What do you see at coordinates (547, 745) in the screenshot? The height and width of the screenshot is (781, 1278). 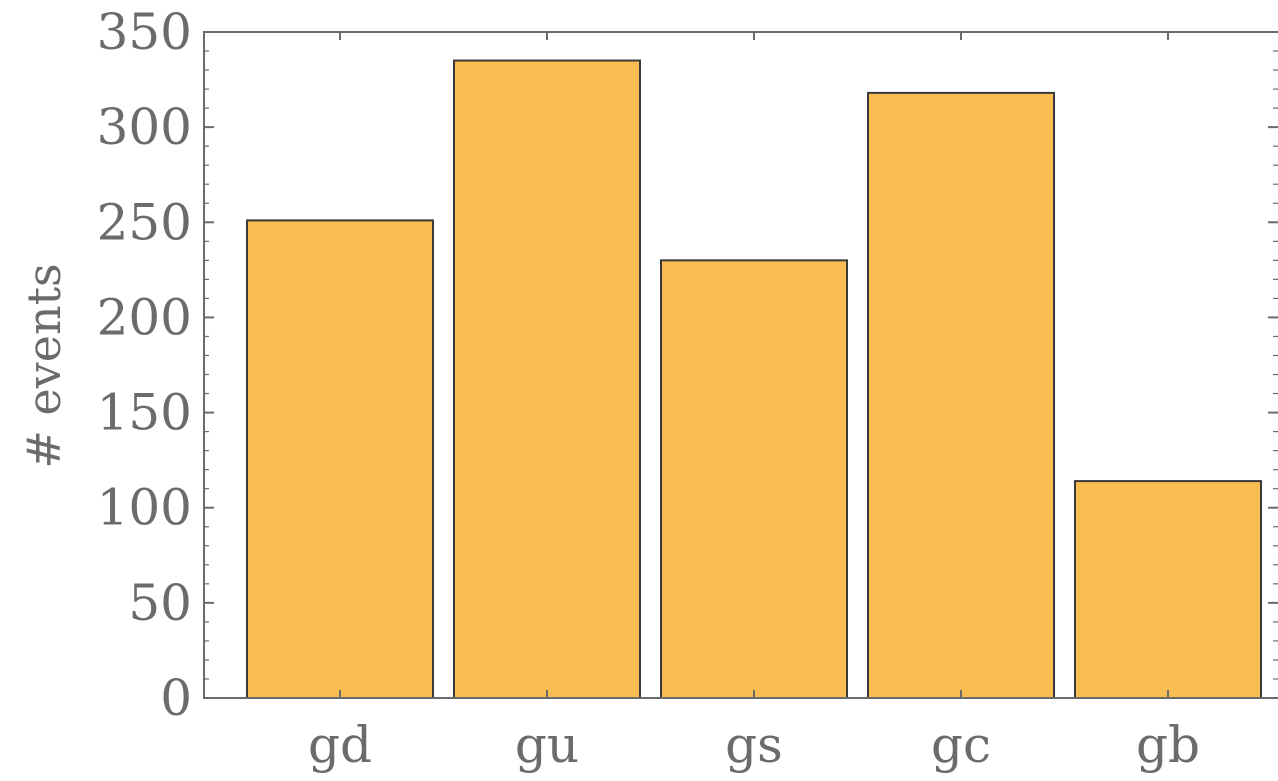 I see `x-tick-label: gu` at bounding box center [547, 745].